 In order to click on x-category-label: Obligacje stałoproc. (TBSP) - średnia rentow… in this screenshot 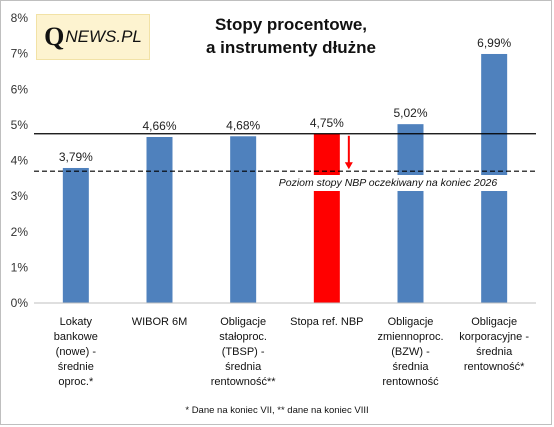, I will do `click(243, 352)`.